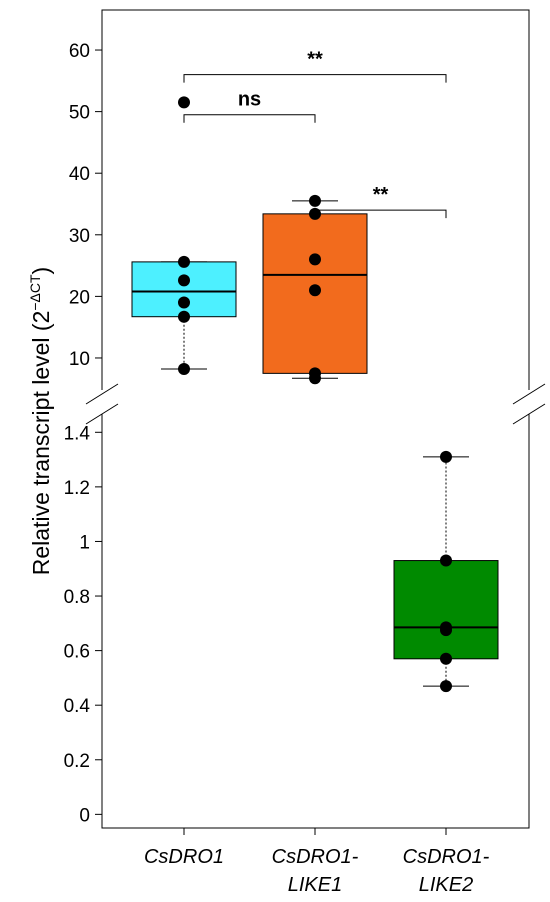 The image size is (550, 902). What do you see at coordinates (79, 297) in the screenshot?
I see `y-tick-label: 20` at bounding box center [79, 297].